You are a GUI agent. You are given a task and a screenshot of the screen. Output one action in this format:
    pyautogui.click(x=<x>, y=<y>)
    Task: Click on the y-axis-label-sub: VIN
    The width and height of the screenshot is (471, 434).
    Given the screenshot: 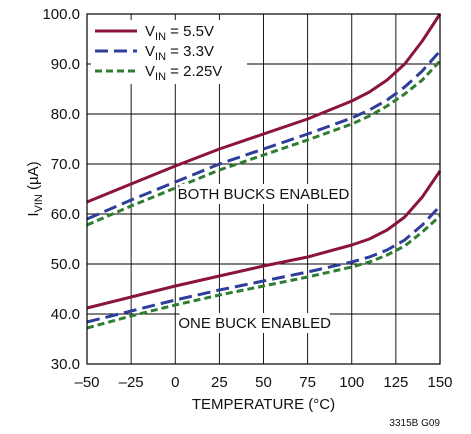 What is the action you would take?
    pyautogui.click(x=39, y=203)
    